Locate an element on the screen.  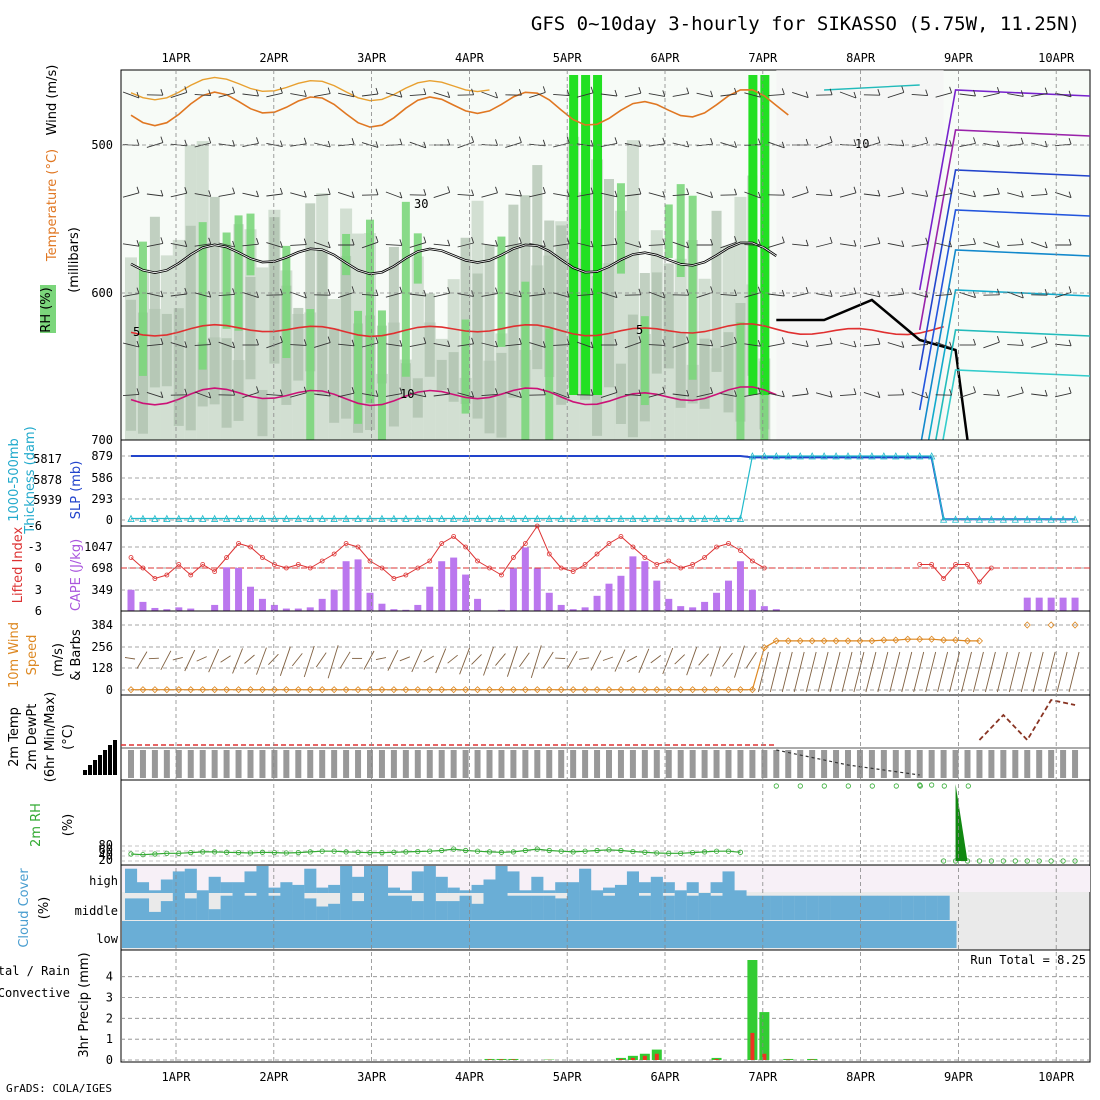
wind-frame is located at coordinates (605, 653).